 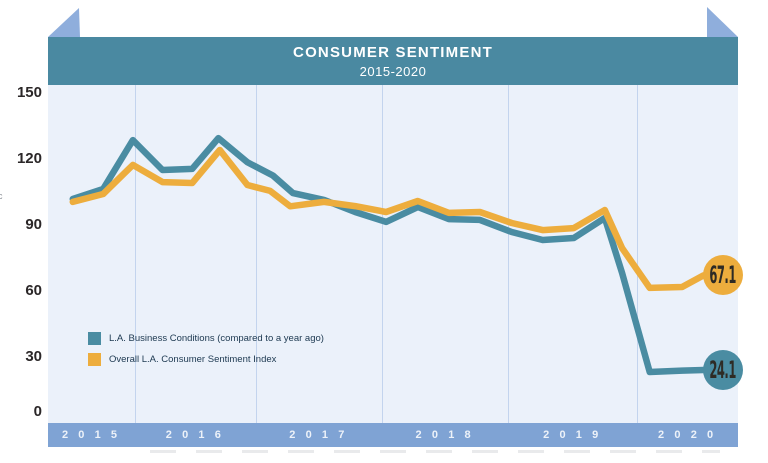 I want to click on y-axis-tick-label: 0, so click(x=37, y=411).